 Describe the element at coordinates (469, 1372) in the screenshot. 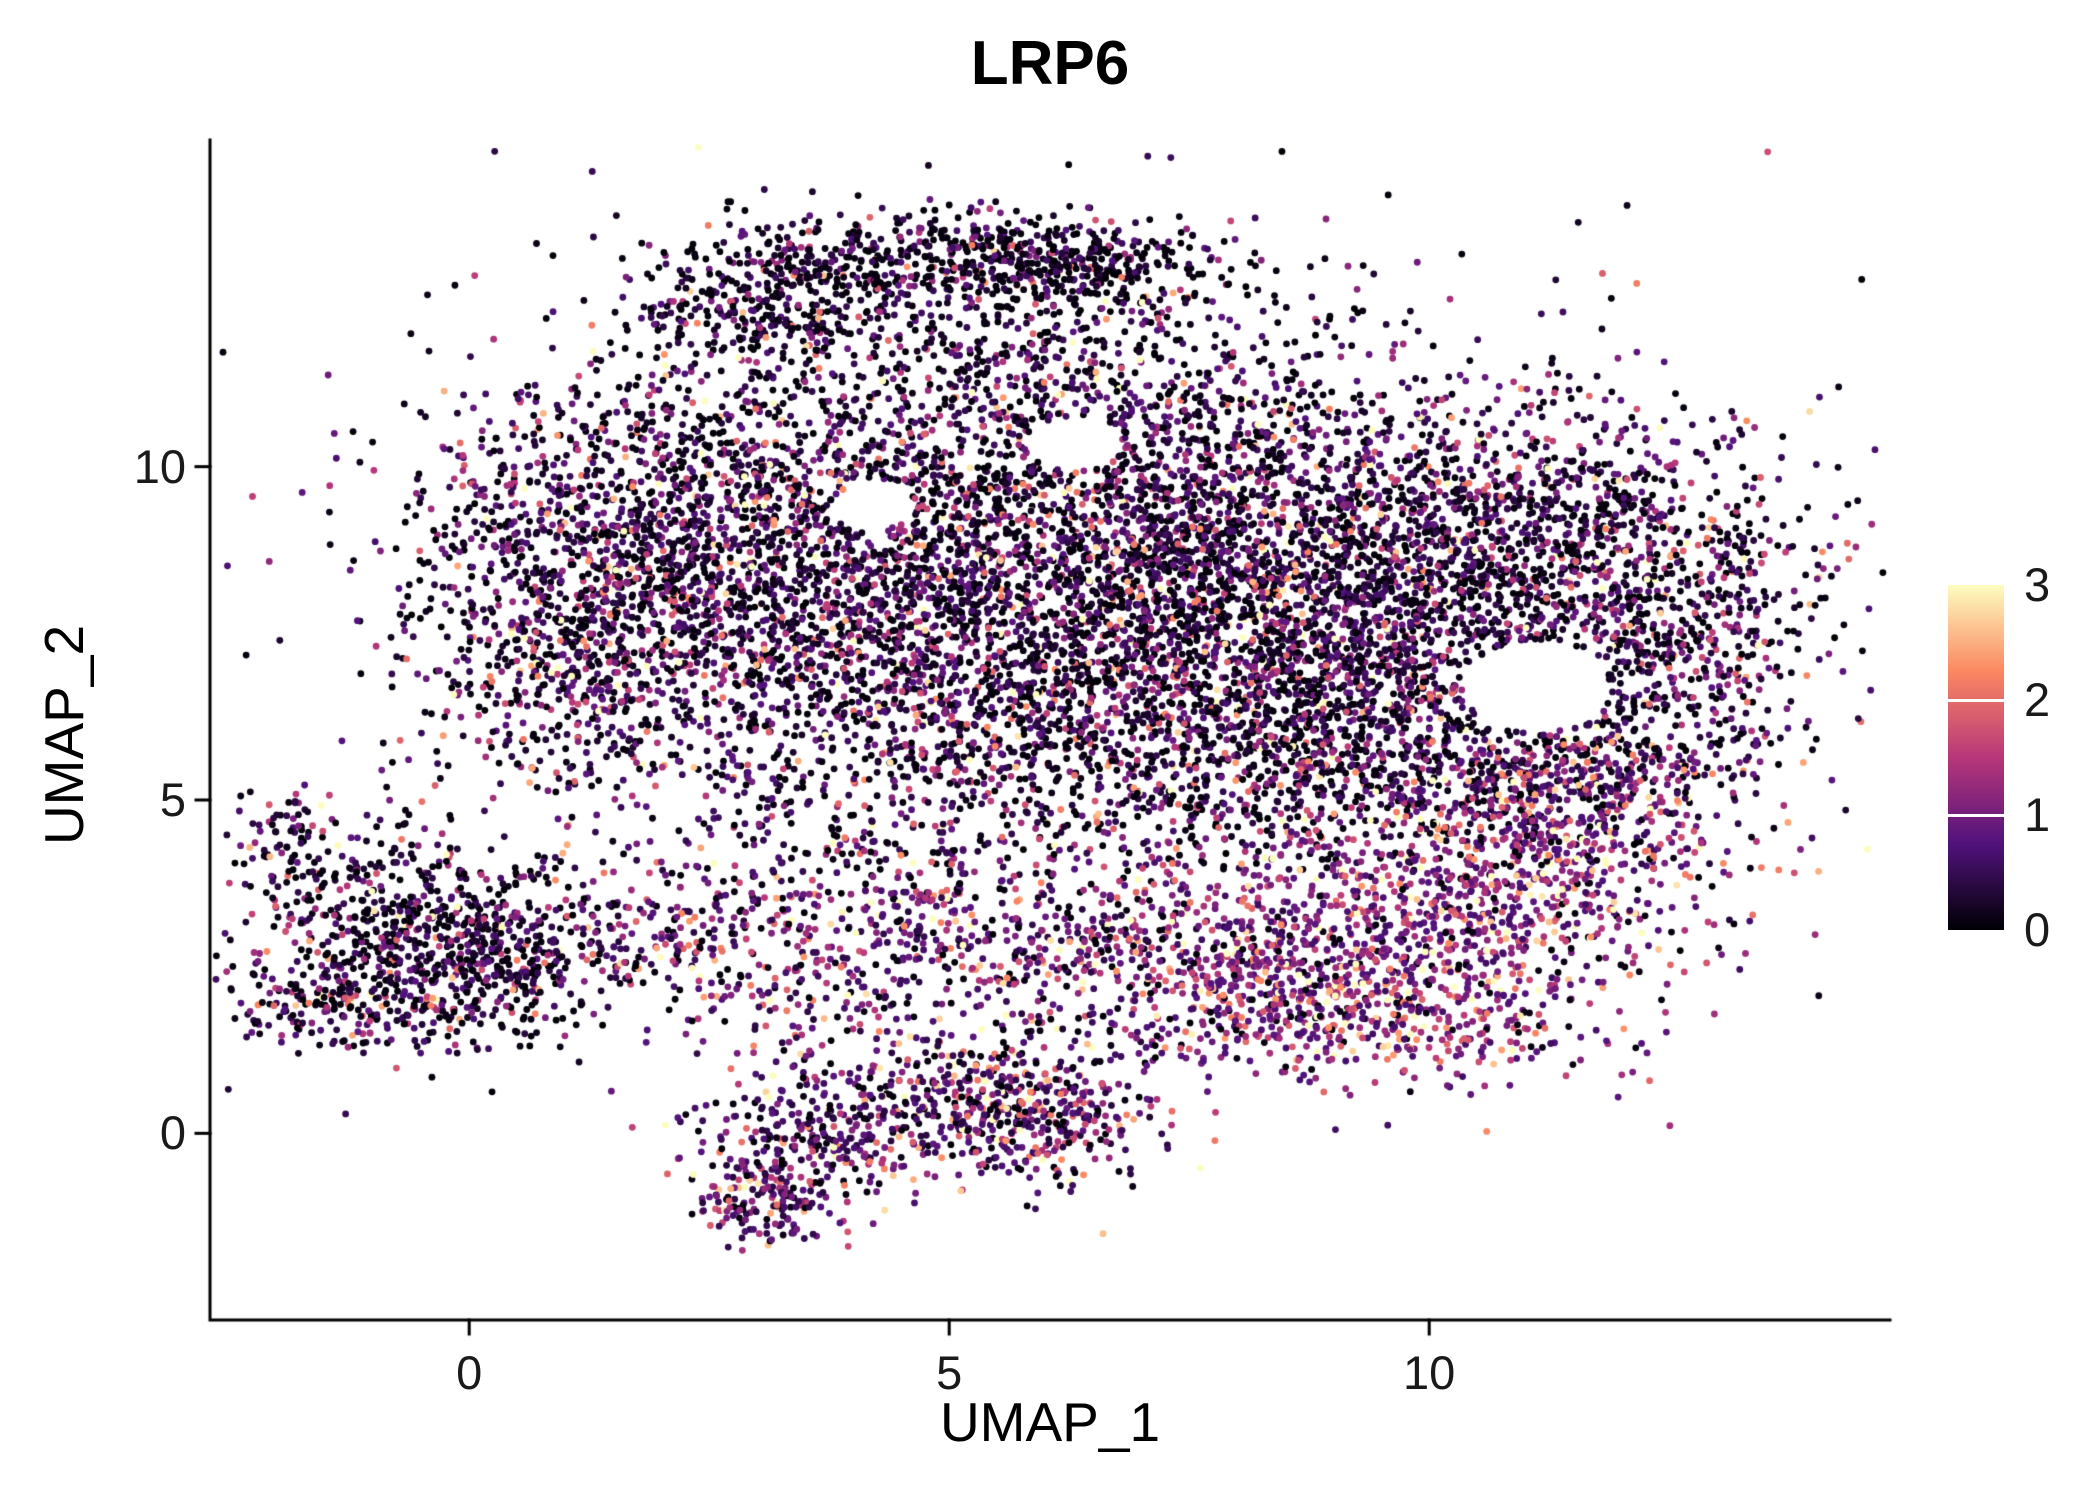

I see `x-tick-label: 0` at that location.